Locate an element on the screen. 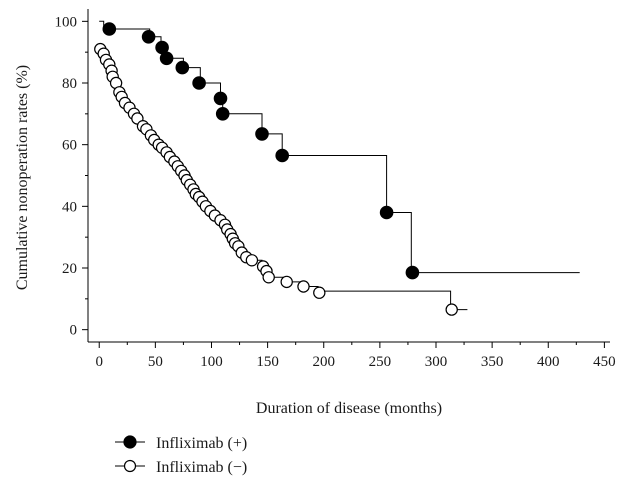 The image size is (620, 479). x-tick-label: 150 is located at coordinates (267, 362).